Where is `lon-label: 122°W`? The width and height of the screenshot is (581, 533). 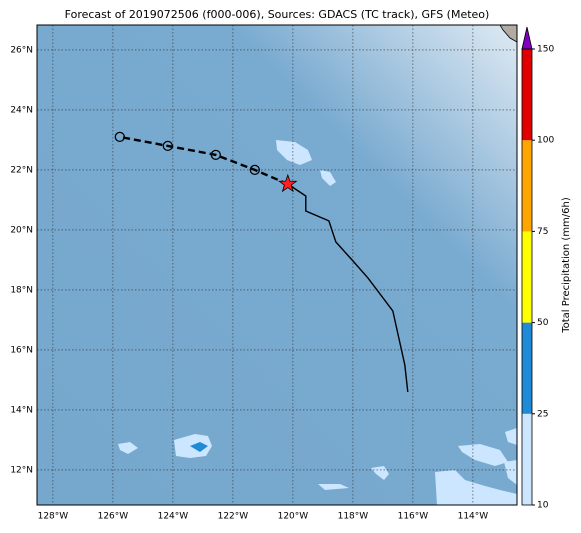 lon-label: 122°W is located at coordinates (233, 517).